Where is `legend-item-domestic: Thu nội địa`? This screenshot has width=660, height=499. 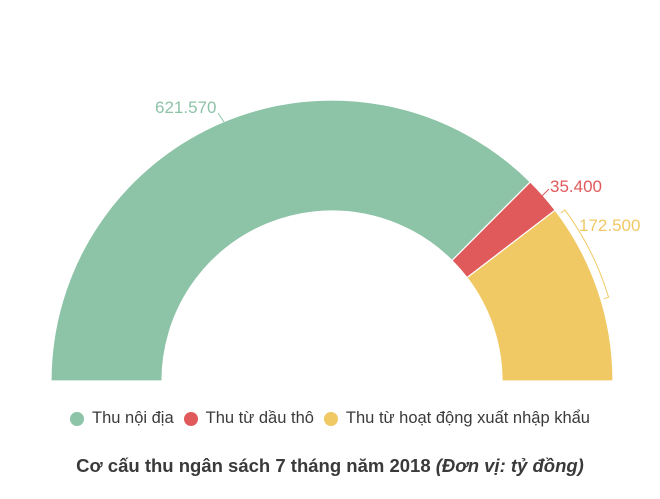
legend-item-domestic: Thu nội địa is located at coordinates (122, 418).